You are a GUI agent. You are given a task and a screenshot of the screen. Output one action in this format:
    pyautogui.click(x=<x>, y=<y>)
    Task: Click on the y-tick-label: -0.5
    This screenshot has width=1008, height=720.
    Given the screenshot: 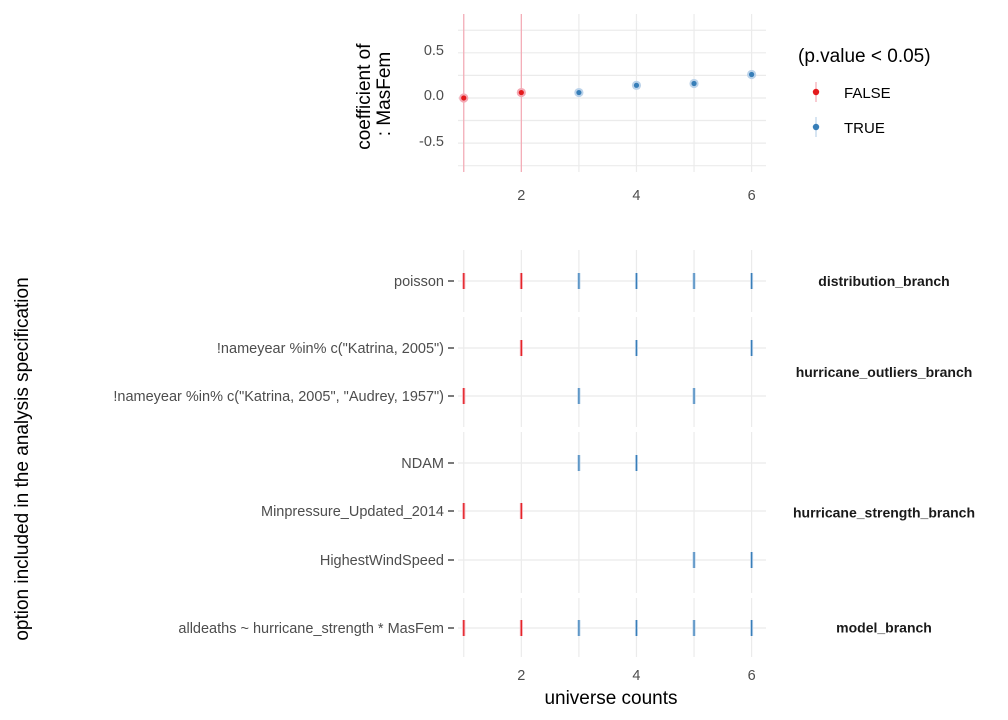 What is the action you would take?
    pyautogui.click(x=431, y=142)
    